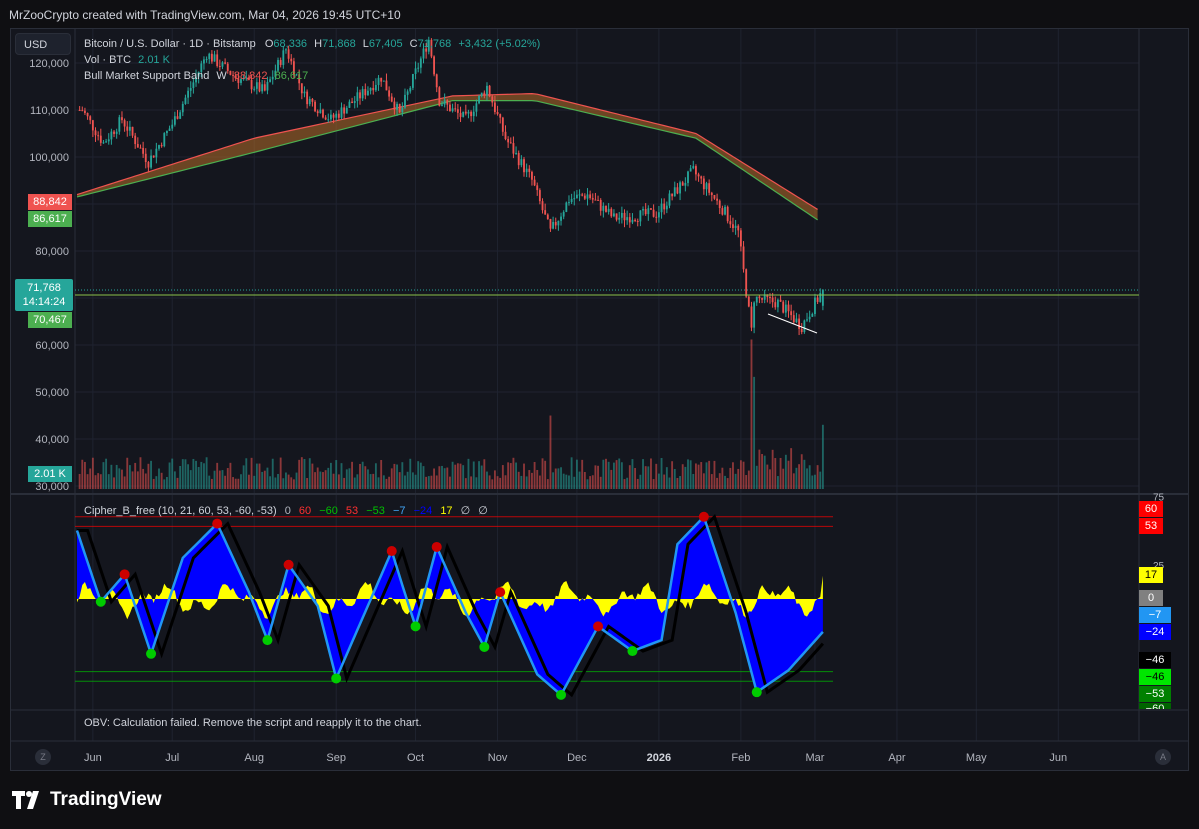 Image resolution: width=1199 pixels, height=829 pixels. What do you see at coordinates (87, 800) in the screenshot?
I see `tradingview-logo: TradingView` at bounding box center [87, 800].